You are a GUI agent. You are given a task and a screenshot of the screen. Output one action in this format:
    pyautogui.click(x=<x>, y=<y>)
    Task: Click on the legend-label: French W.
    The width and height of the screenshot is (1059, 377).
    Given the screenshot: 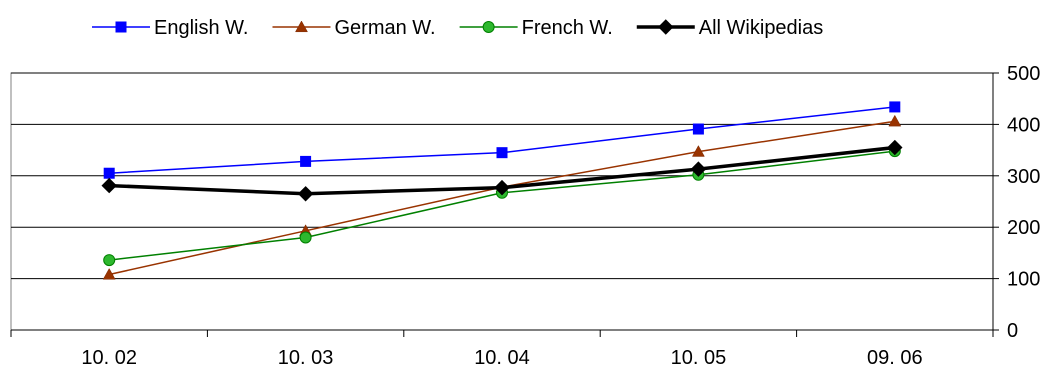 What is the action you would take?
    pyautogui.click(x=567, y=28)
    